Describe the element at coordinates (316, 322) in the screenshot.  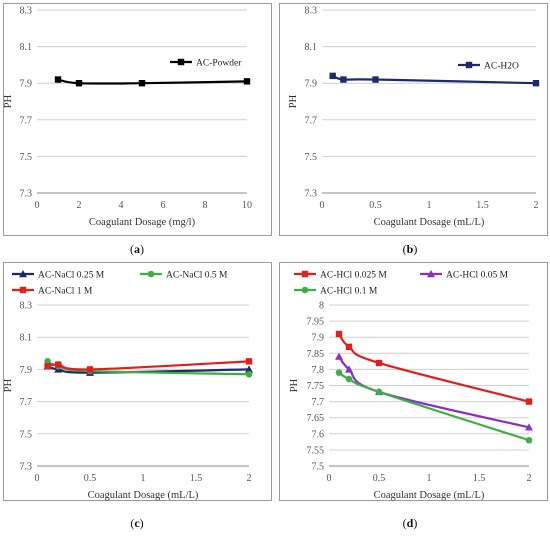
I see `y-tick-label: 7.95` at that location.